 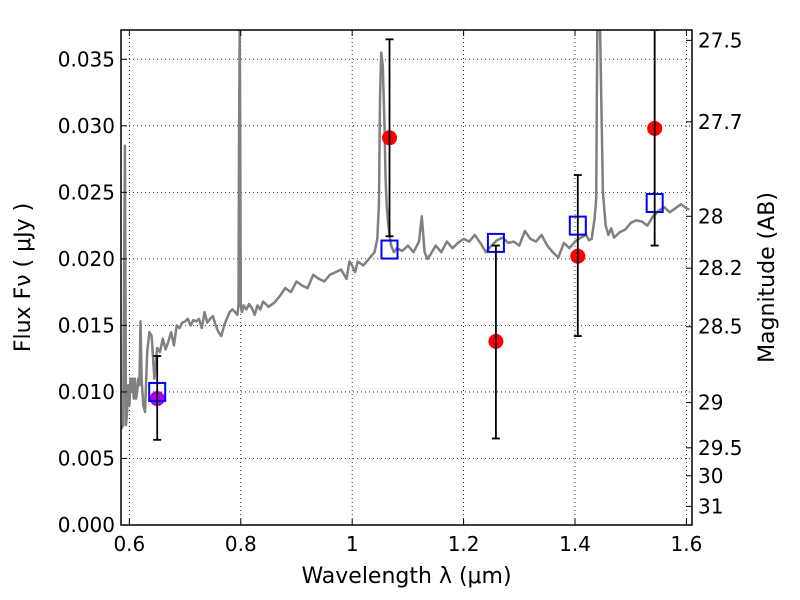 What do you see at coordinates (86, 259) in the screenshot?
I see `y-tick-label: 0.020` at bounding box center [86, 259].